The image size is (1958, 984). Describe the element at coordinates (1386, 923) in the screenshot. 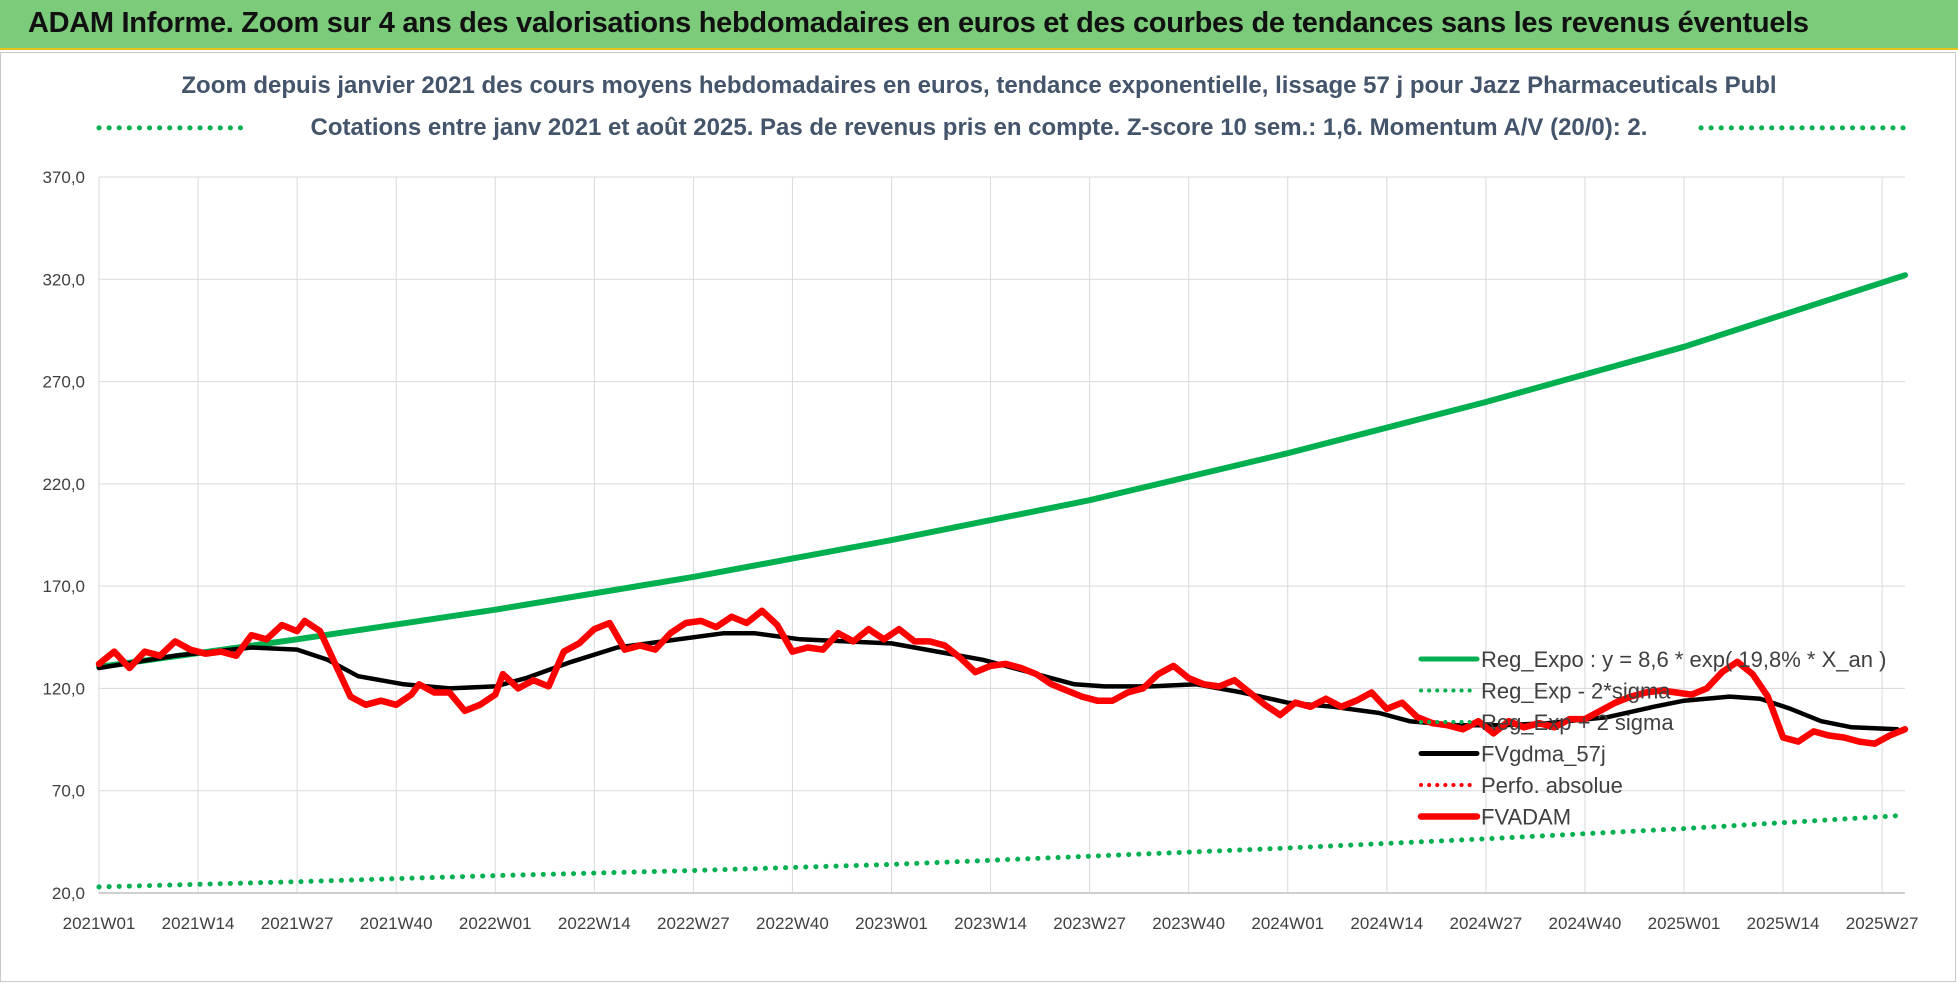

I see `x-tick-label: 2024W14` at that location.